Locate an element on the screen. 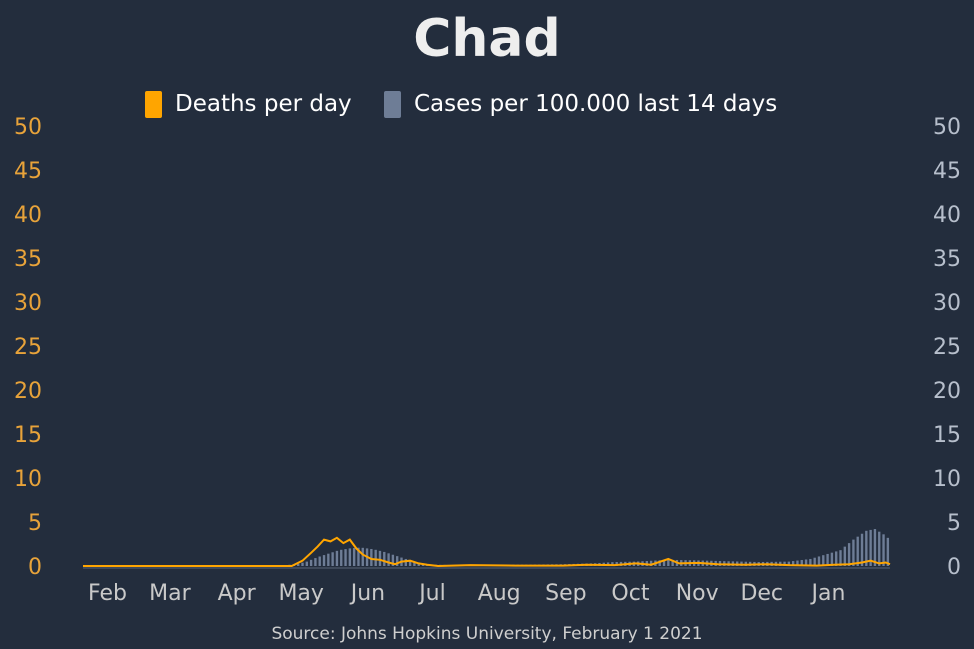 This screenshot has width=974, height=649. right-axis-tick-label: 45 is located at coordinates (947, 171).